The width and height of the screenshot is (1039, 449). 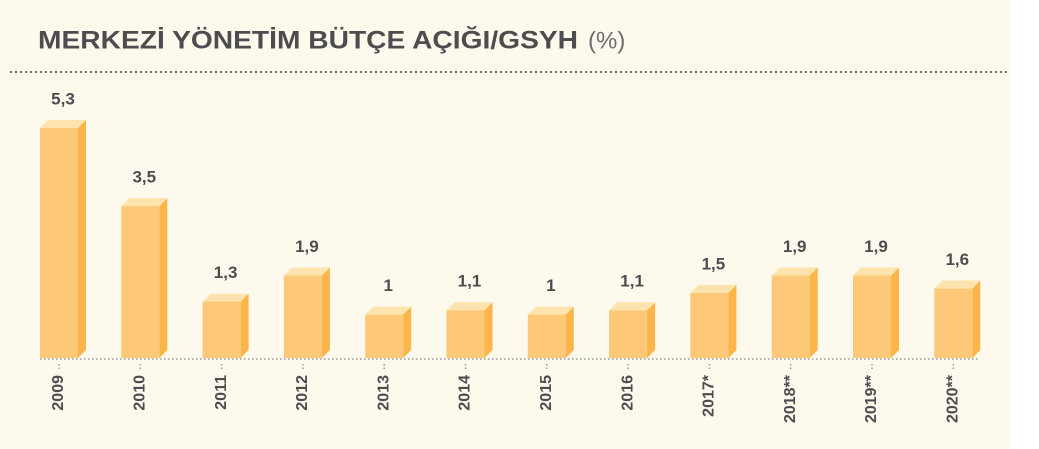 What do you see at coordinates (871, 398) in the screenshot?
I see `x-tick-label: 2019**` at bounding box center [871, 398].